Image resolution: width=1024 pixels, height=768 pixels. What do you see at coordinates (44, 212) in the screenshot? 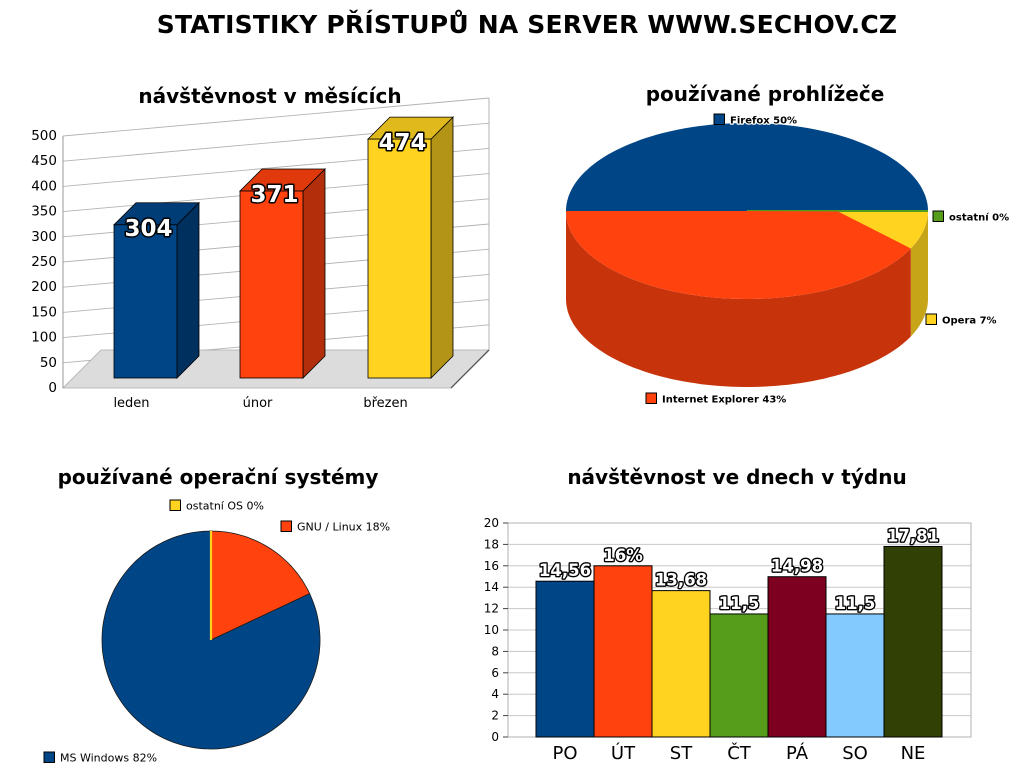
I see `y-tick-label: 350` at bounding box center [44, 212].